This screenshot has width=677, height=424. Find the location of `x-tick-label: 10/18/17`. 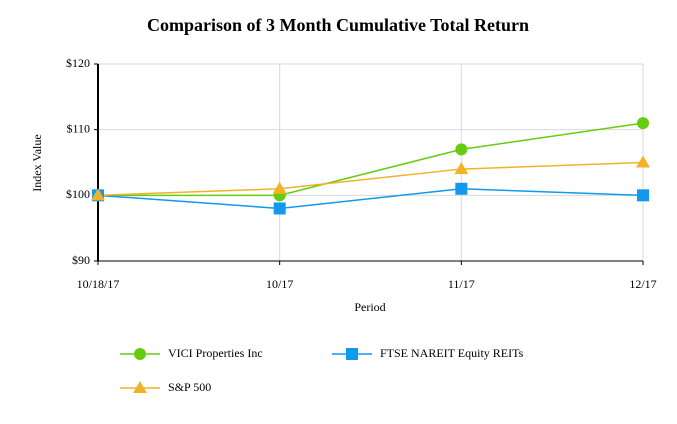

x-tick-label: 10/18/17 is located at coordinates (98, 284).